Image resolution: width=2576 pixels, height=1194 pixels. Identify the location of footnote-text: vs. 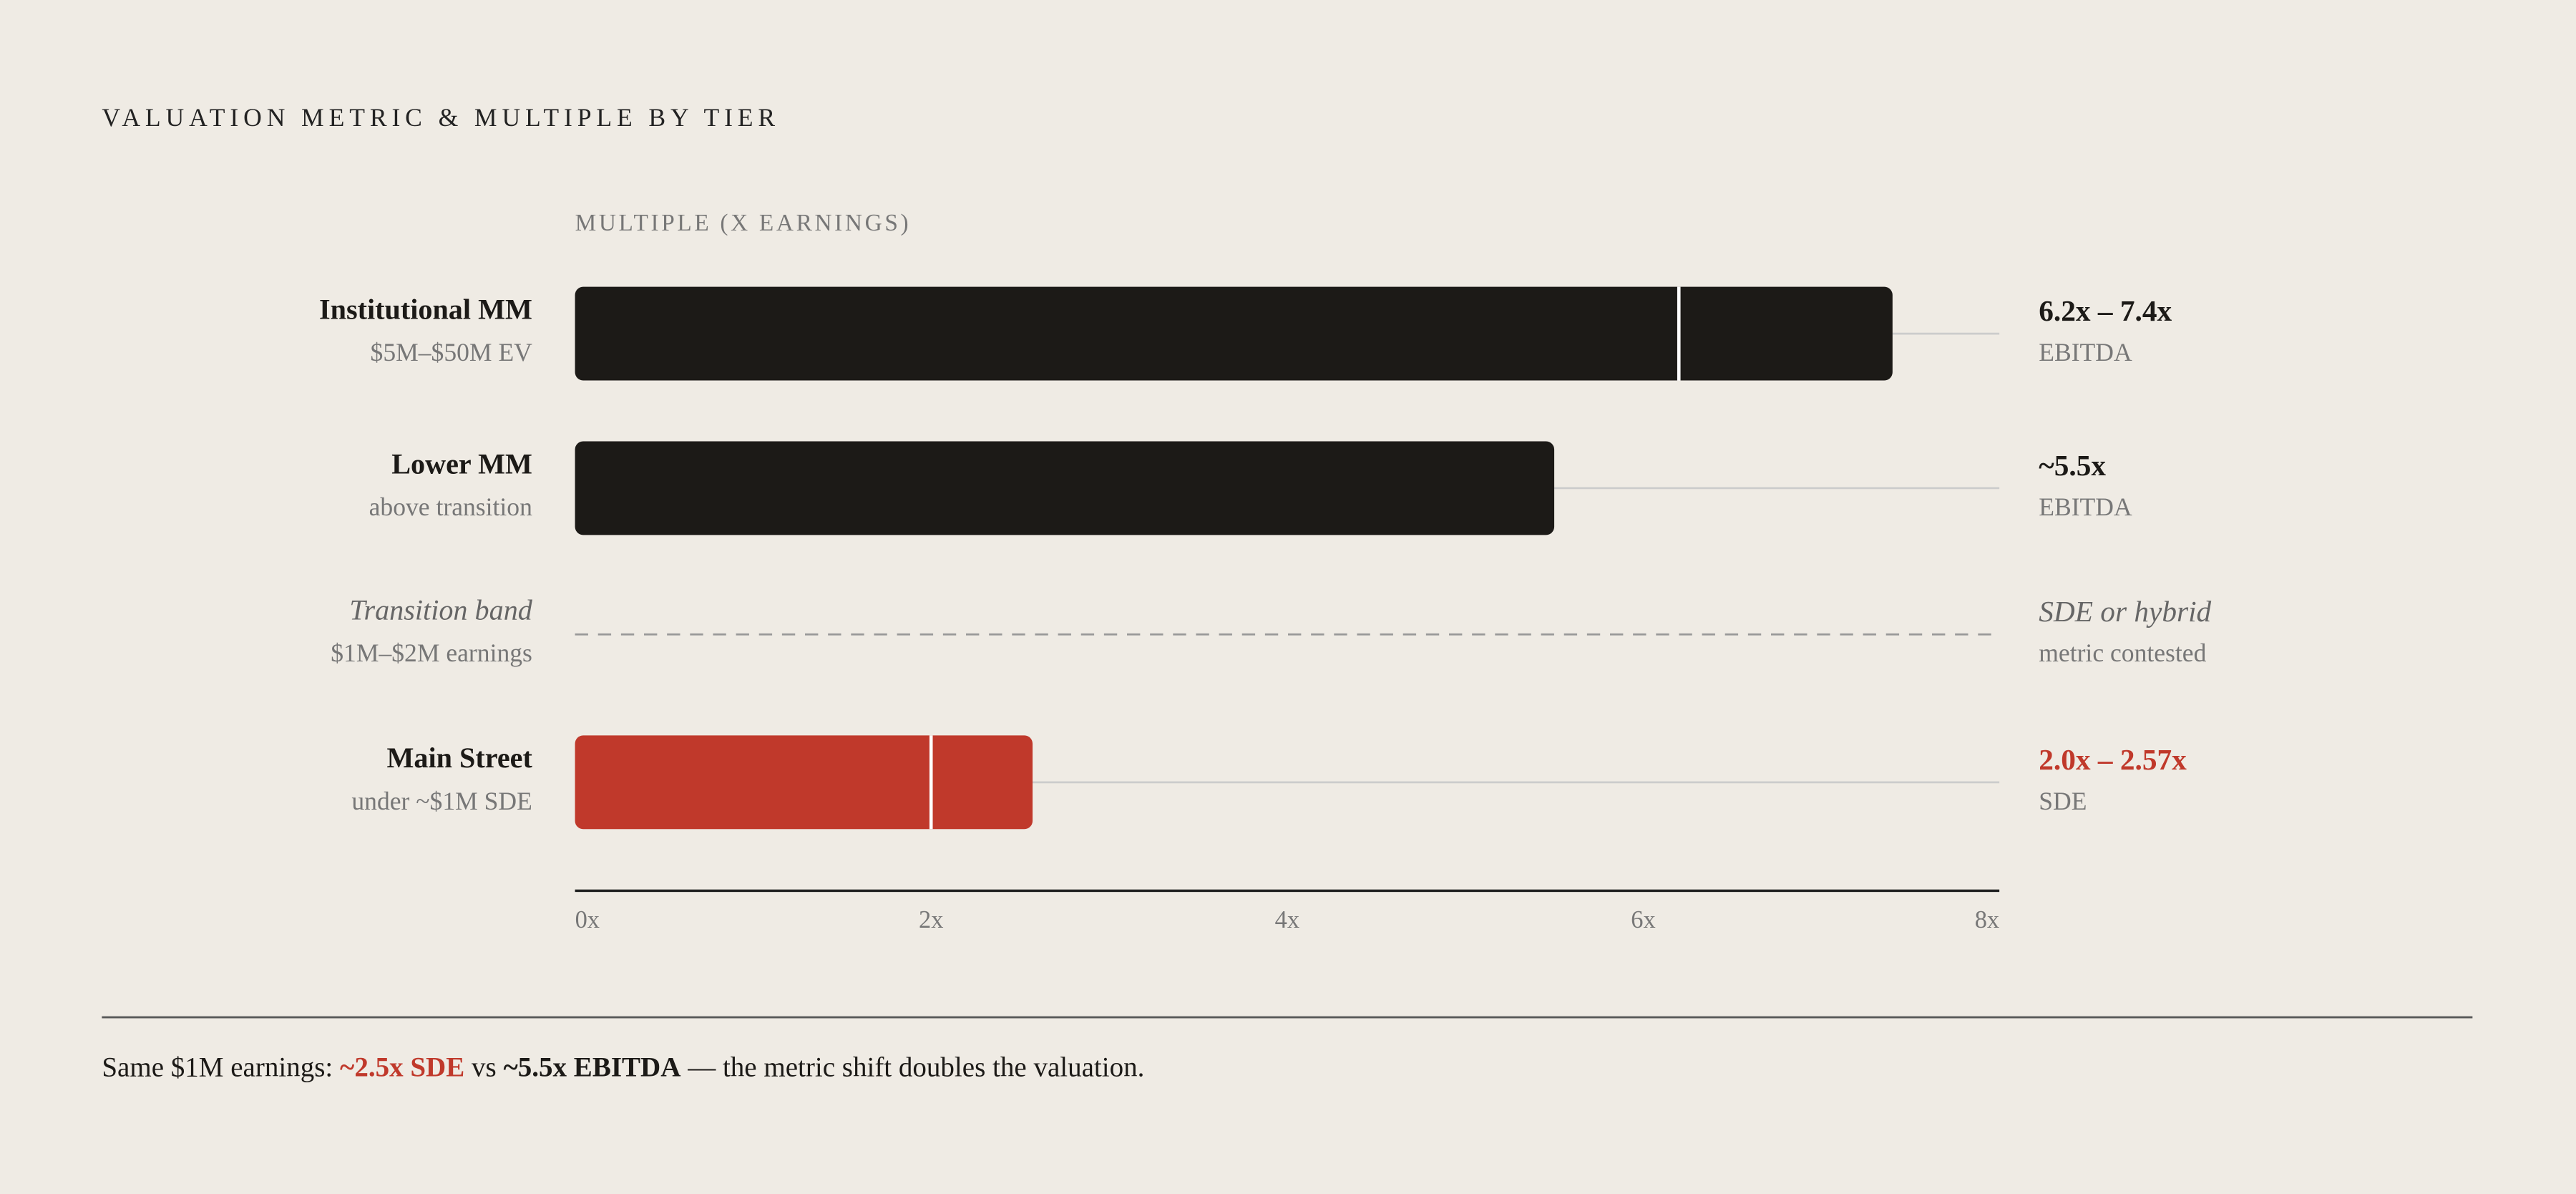
(484, 1067).